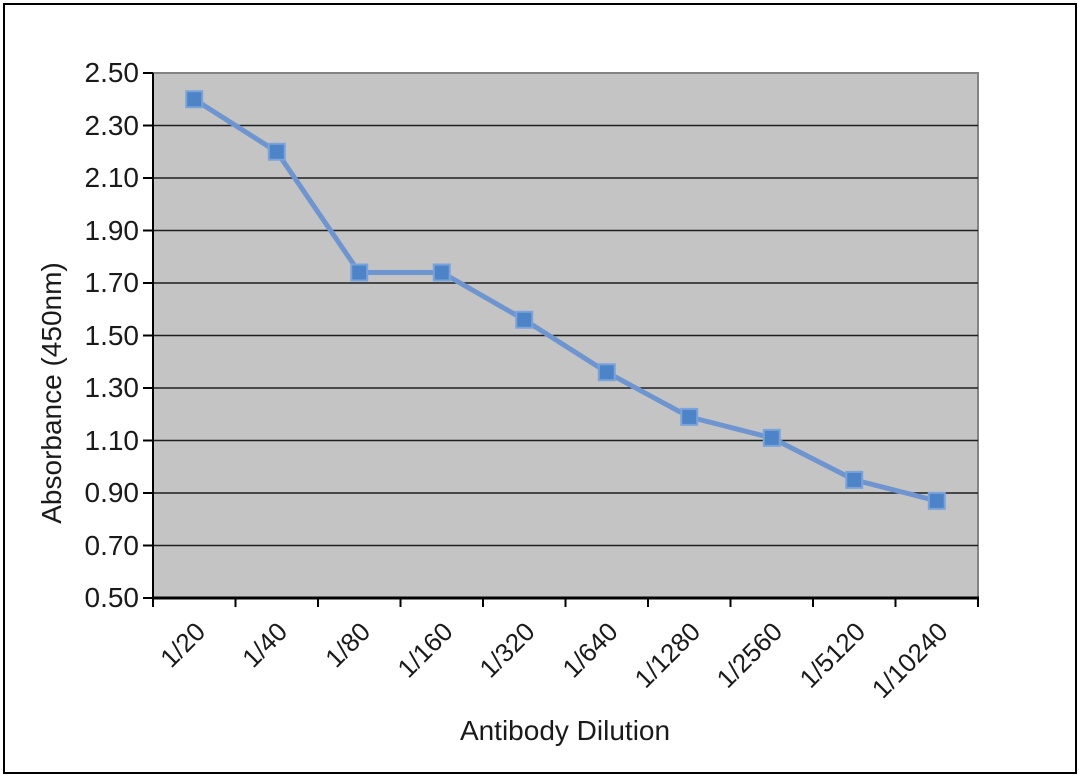  I want to click on y-tick-label: 2.30, so click(112, 125).